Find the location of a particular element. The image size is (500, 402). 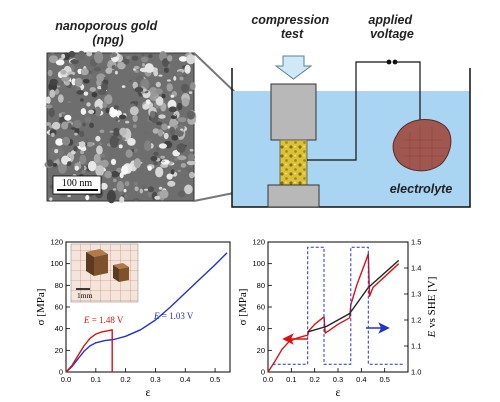

left-y-tick-label: 60 is located at coordinates (59, 307).